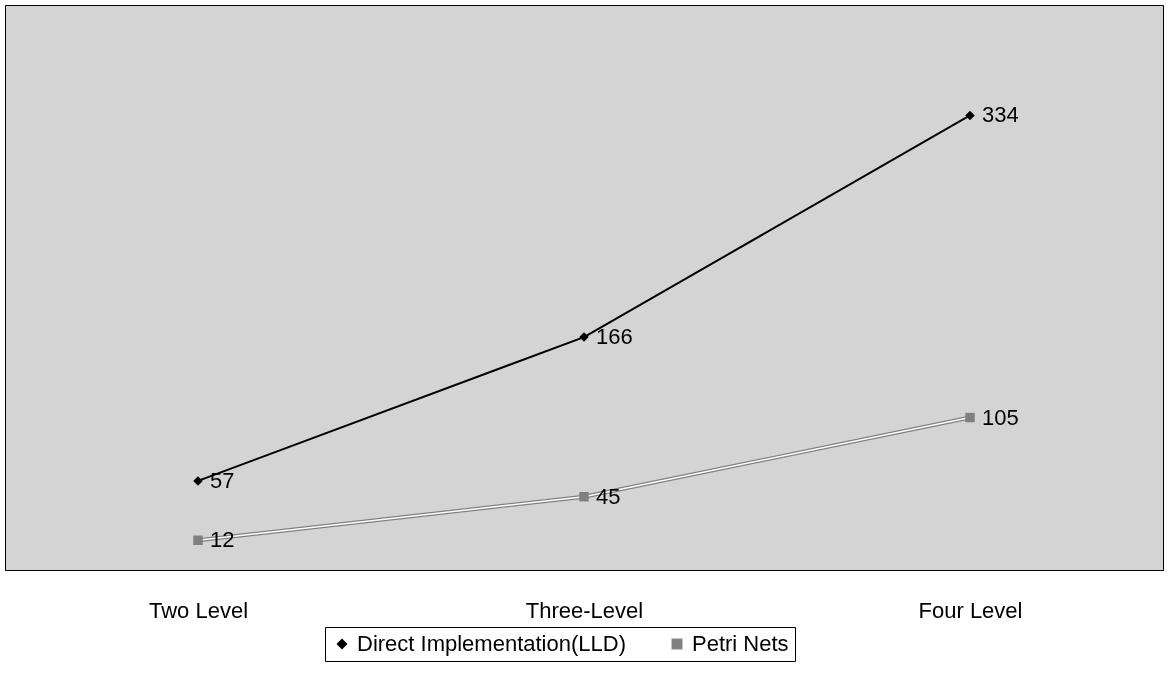 The image size is (1168, 685). I want to click on legend-label: Direct Implementation(LLD), so click(491, 643).